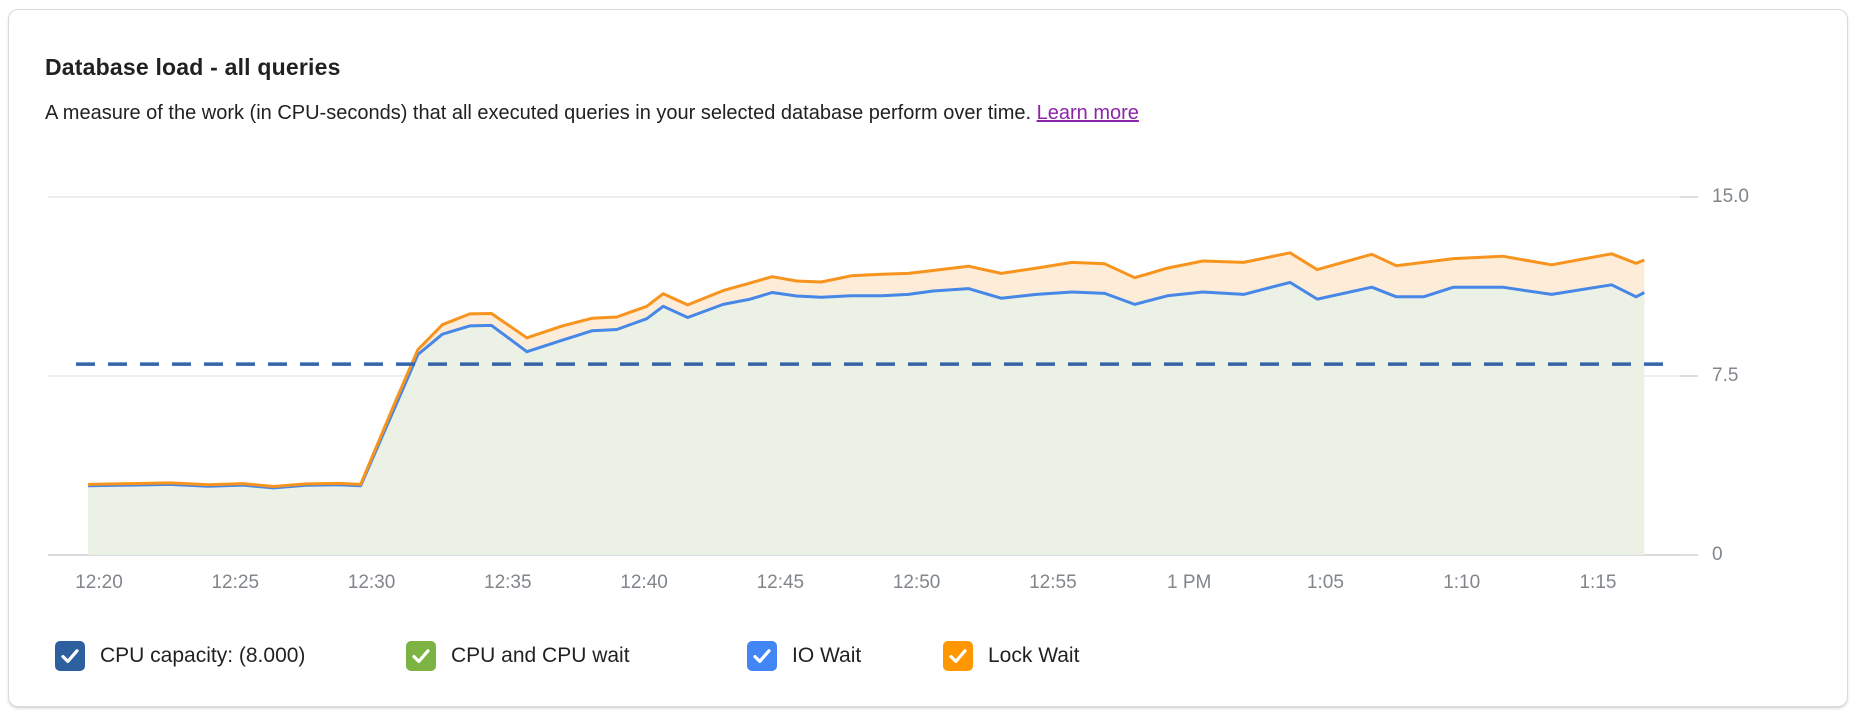  Describe the element at coordinates (203, 655) in the screenshot. I see `legend-label: CPU capacity: (8.000)` at that location.